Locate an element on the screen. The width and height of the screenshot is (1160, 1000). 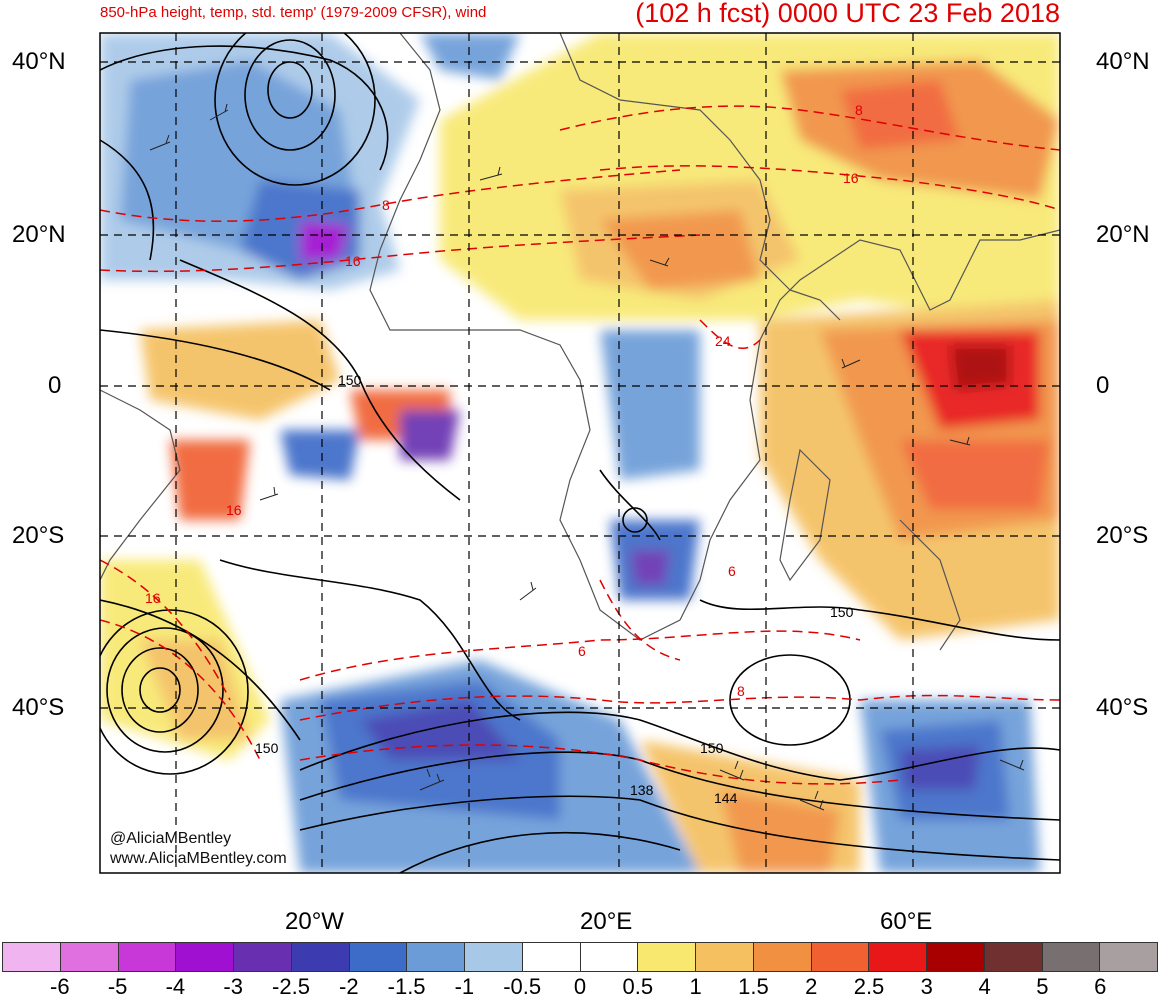
lat-label-eq-left: 0 is located at coordinates (55, 385).